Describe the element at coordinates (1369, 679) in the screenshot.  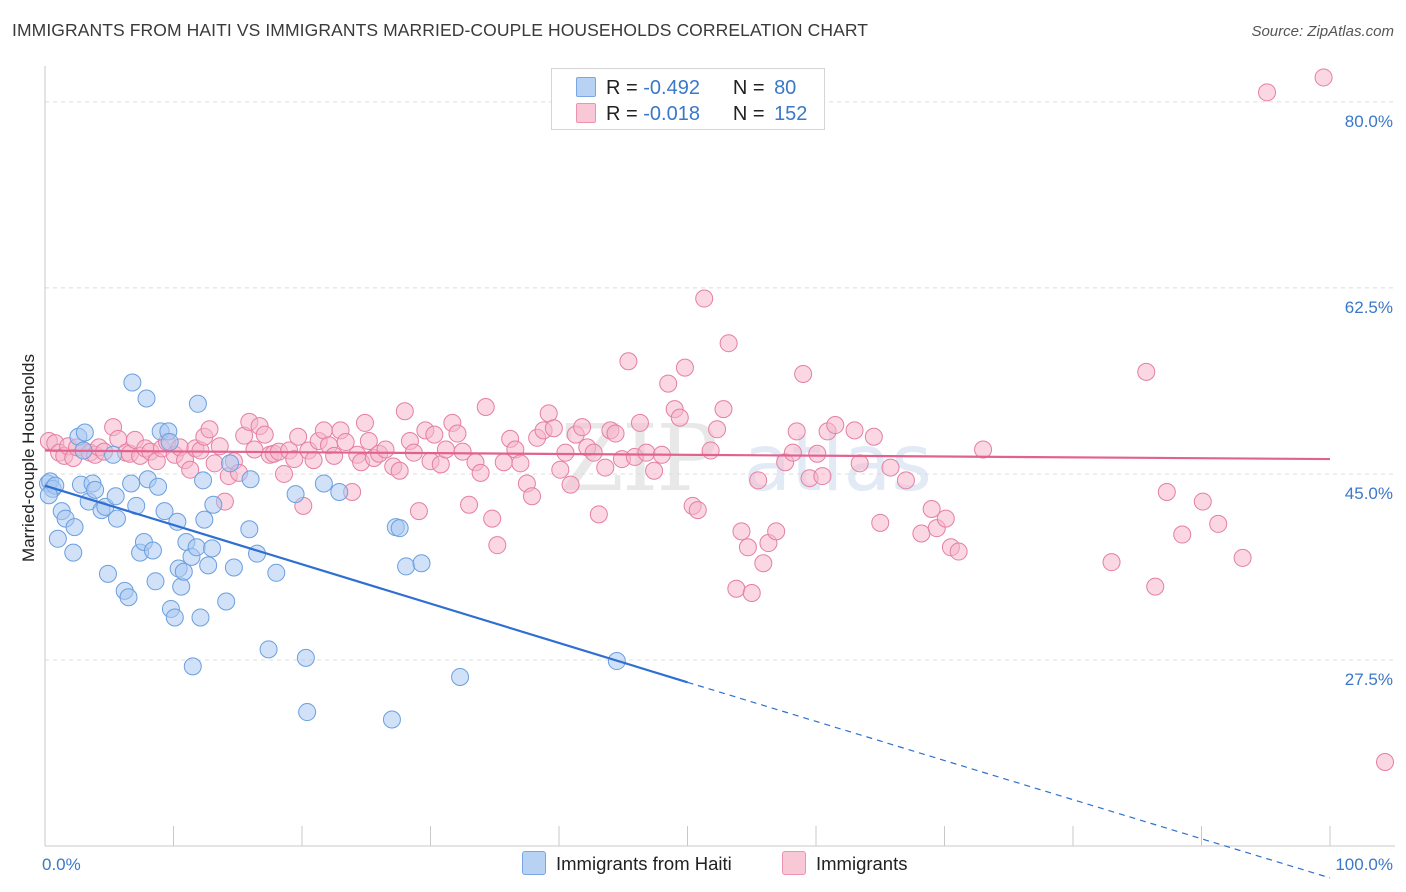
I see `y-tick-label: 27.5%` at that location.